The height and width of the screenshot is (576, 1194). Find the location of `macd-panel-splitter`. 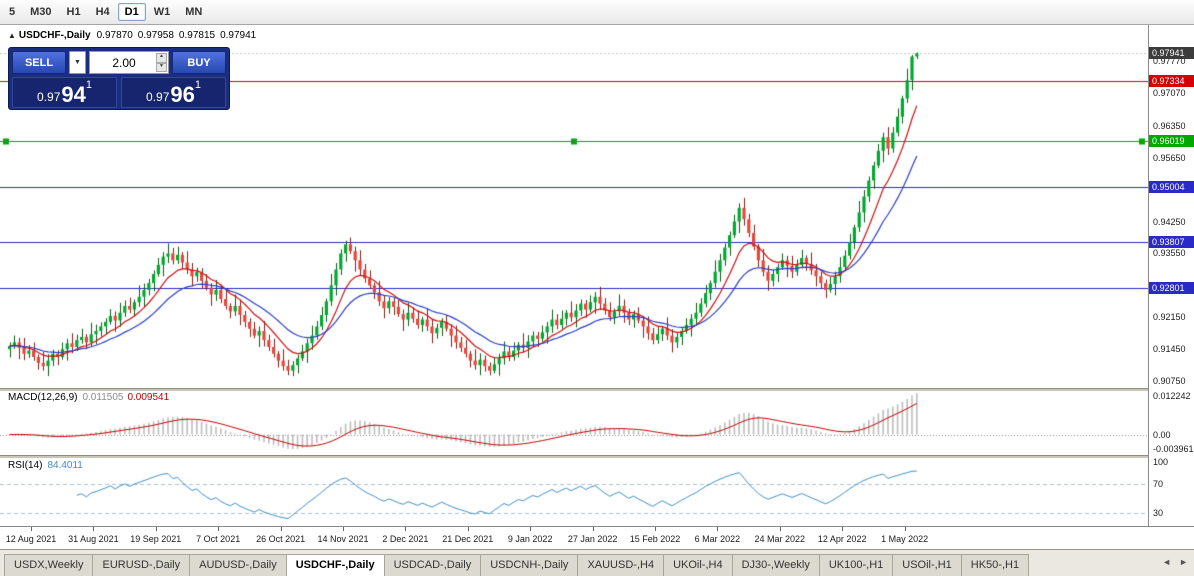

macd-panel-splitter is located at coordinates (574, 389).